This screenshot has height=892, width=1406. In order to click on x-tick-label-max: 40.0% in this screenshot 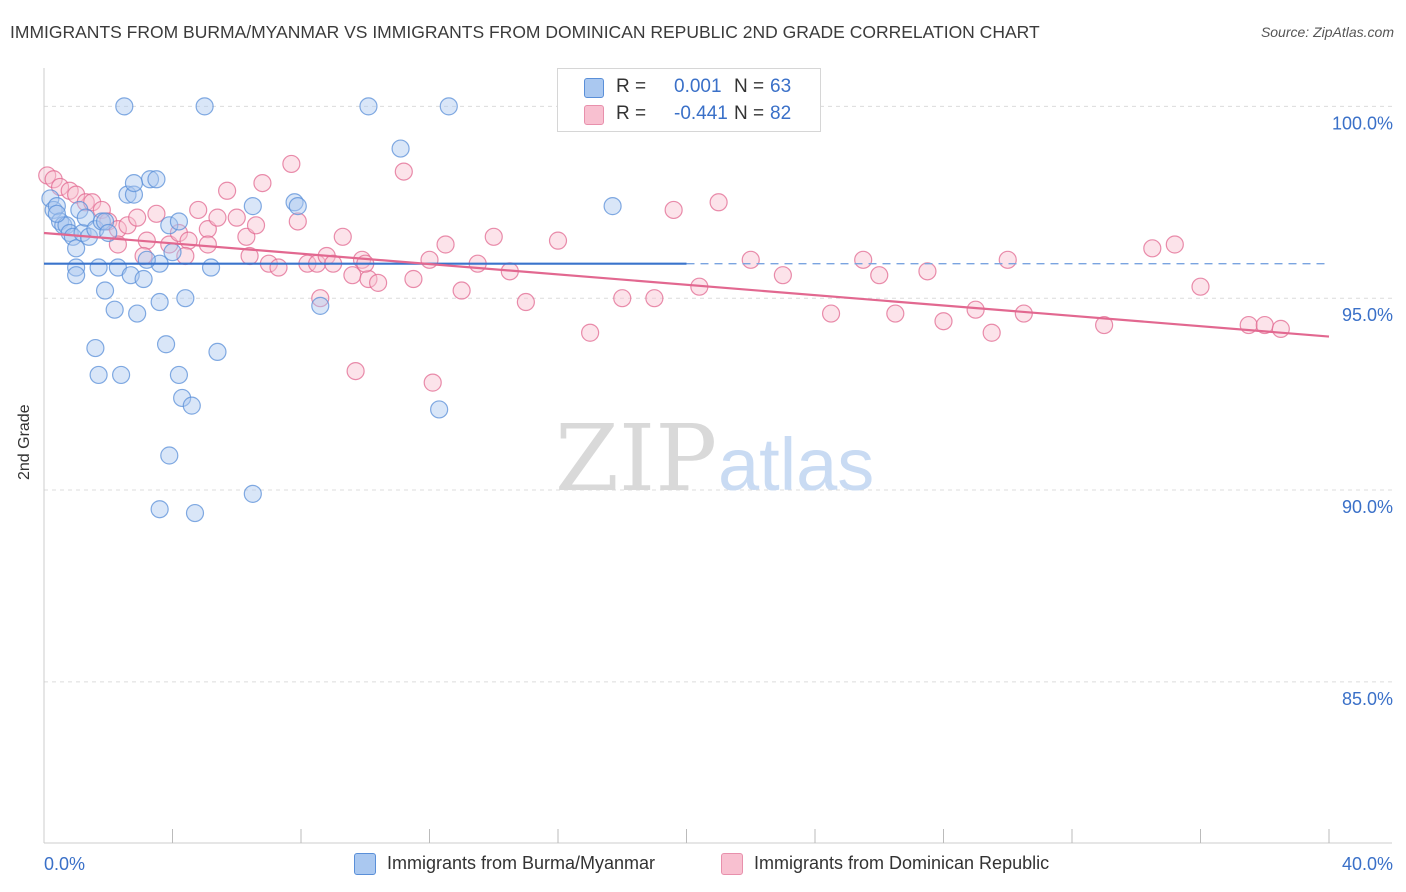, I will do `click(1367, 864)`.